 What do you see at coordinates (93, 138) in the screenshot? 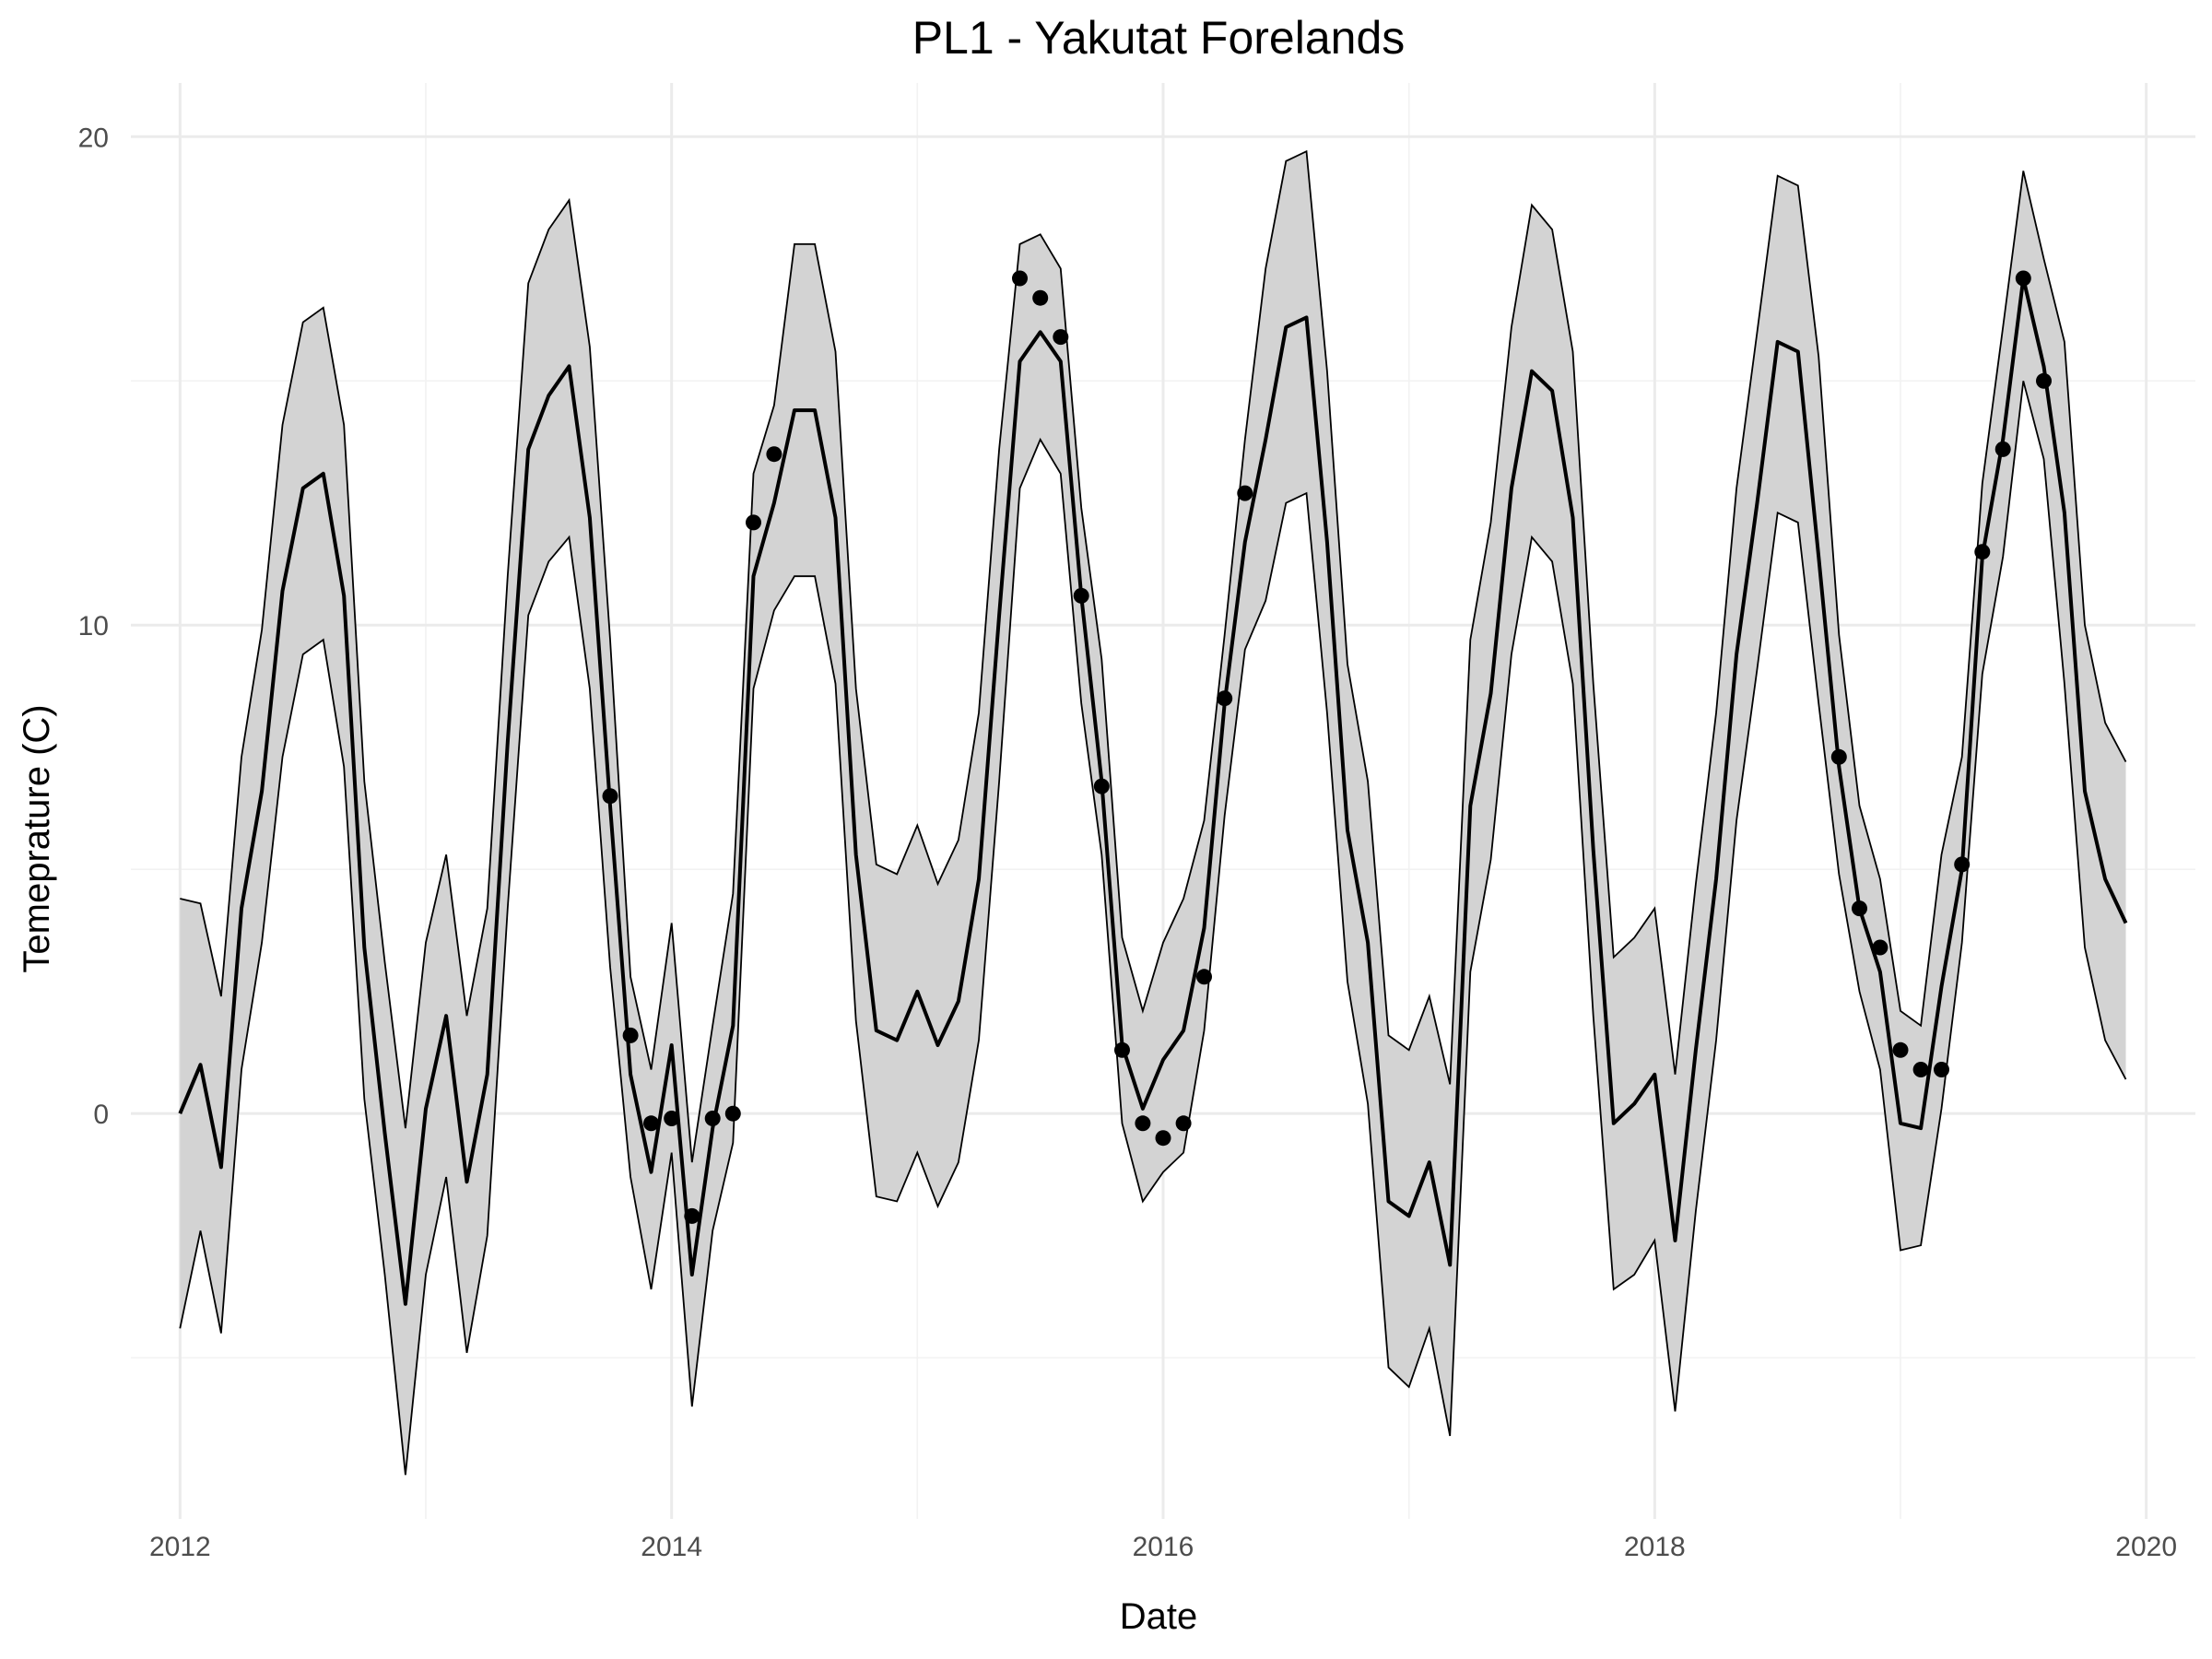
I see `y-tick-label: 20` at bounding box center [93, 138].